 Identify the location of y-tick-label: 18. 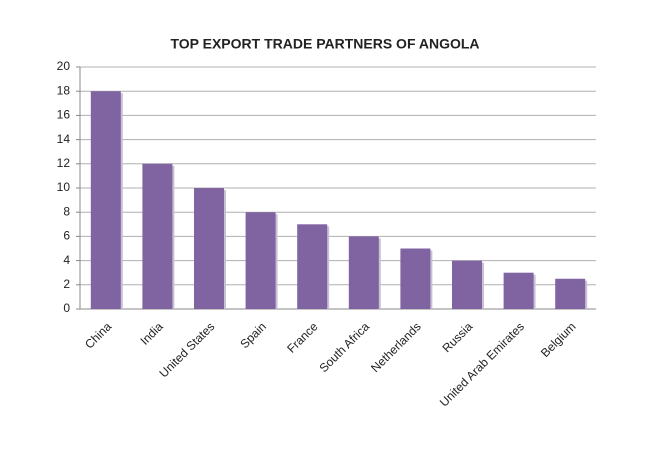
(64, 90).